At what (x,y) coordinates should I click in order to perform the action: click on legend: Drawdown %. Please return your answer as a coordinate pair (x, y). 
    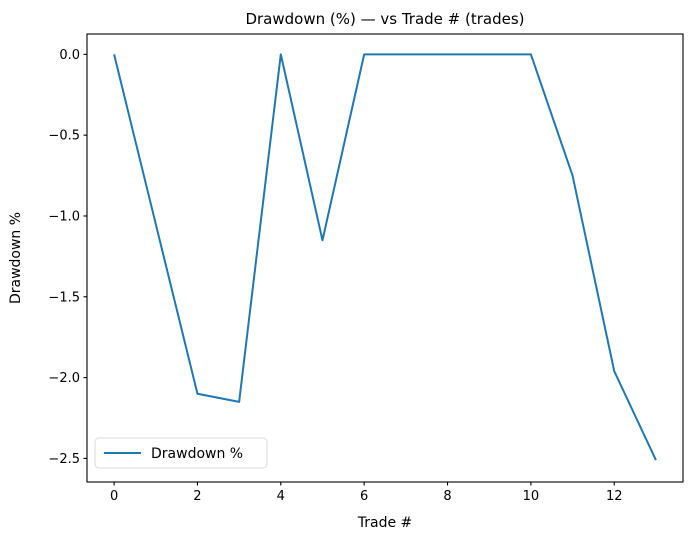
    Looking at the image, I should click on (181, 453).